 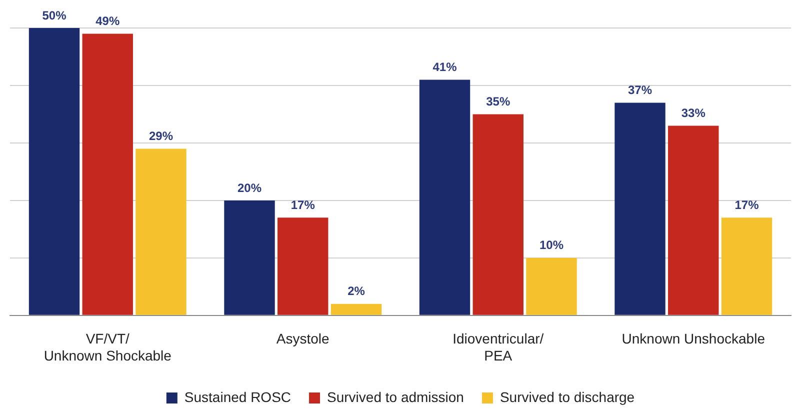 I want to click on legend-label: Survived to discharge, so click(x=567, y=396).